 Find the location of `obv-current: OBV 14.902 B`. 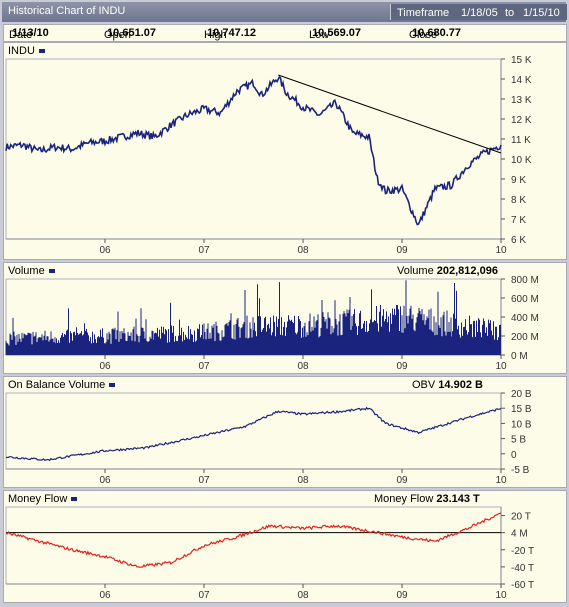

obv-current: OBV 14.902 B is located at coordinates (447, 385).